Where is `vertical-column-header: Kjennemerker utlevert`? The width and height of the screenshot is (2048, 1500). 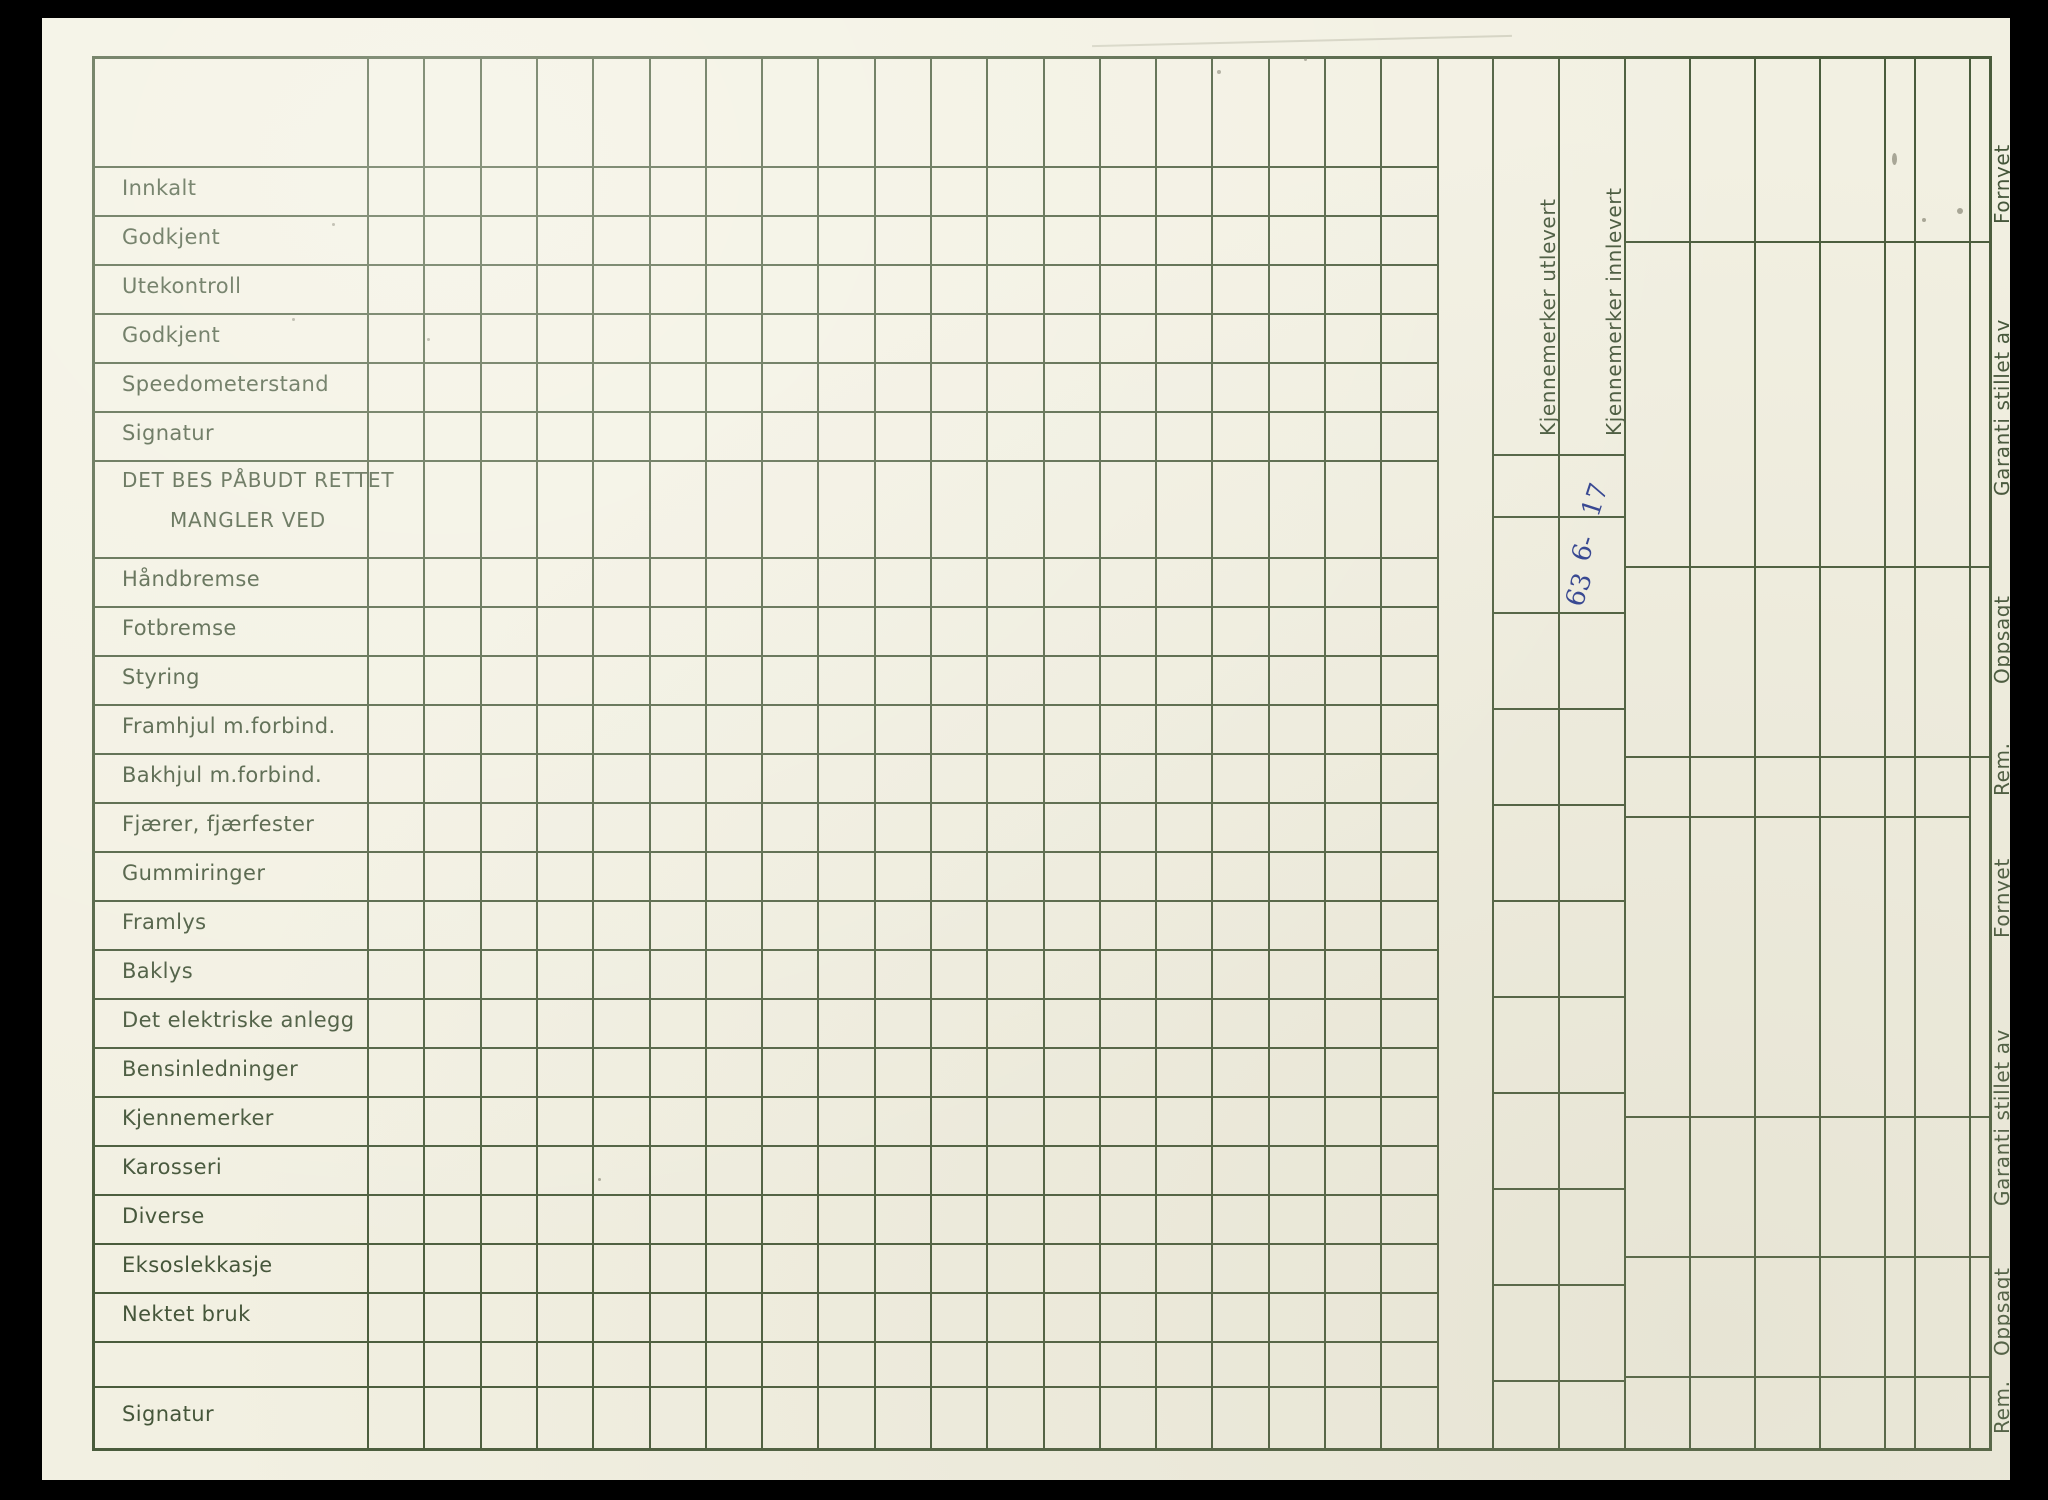 vertical-column-header: Kjennemerker utlevert is located at coordinates (1548, 317).